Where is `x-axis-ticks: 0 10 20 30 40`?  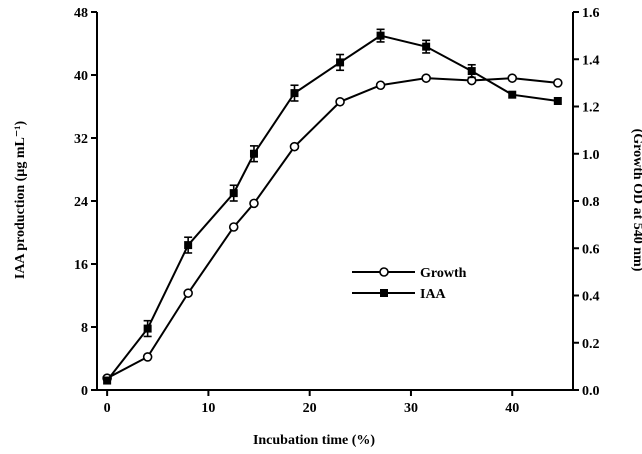 x-axis-ticks: 0 10 20 30 40 is located at coordinates (311, 403).